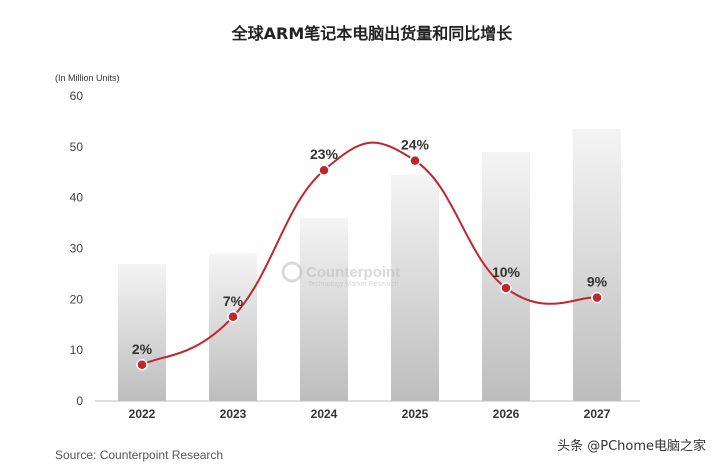 The height and width of the screenshot is (469, 720). I want to click on watermark: 头条 @PChome电脑之家, so click(631, 446).